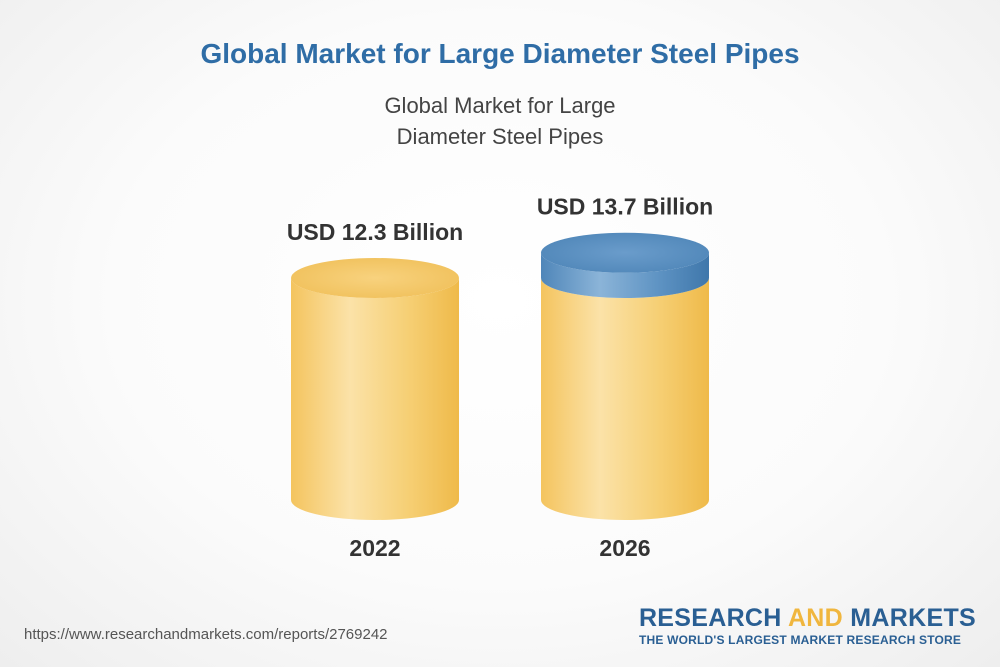 Image resolution: width=1000 pixels, height=667 pixels. Describe the element at coordinates (713, 618) in the screenshot. I see `logo-word-research: RESEARCH` at that location.